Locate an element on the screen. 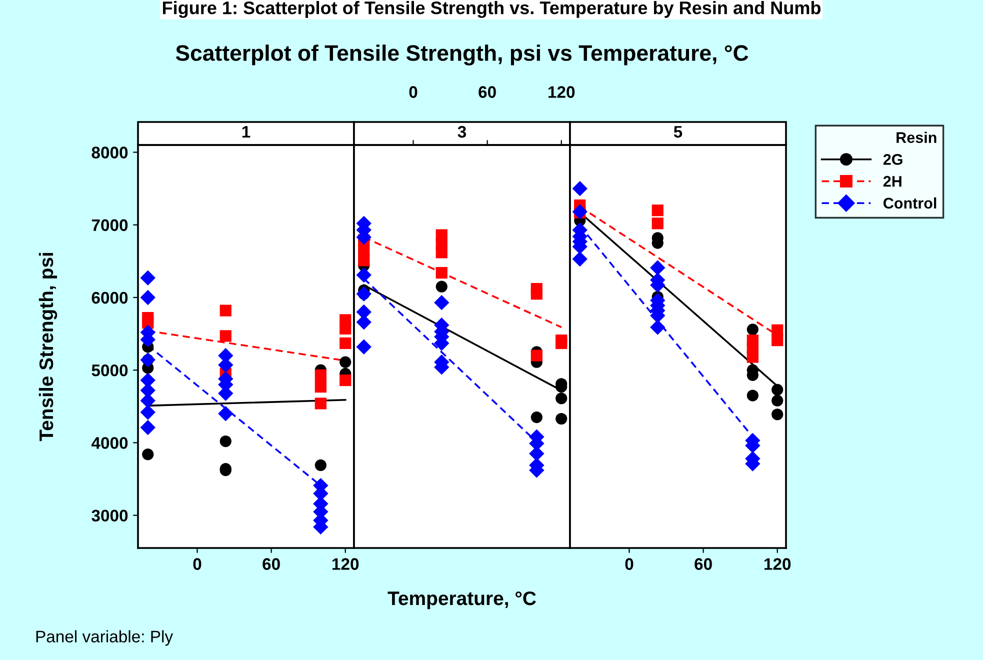 The width and height of the screenshot is (983, 660). legend-label: 2H is located at coordinates (892, 181).